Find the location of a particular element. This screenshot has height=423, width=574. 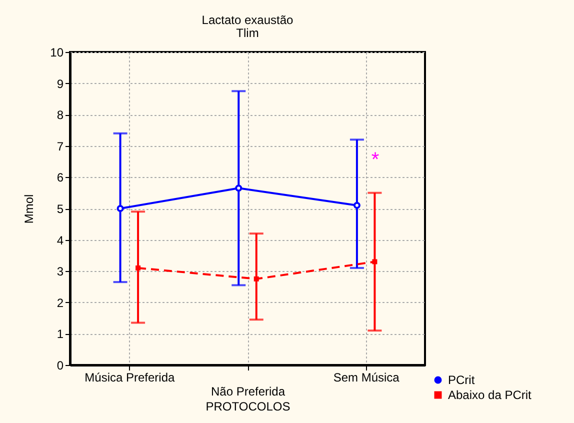

y-tick-label: 5 is located at coordinates (60, 209).